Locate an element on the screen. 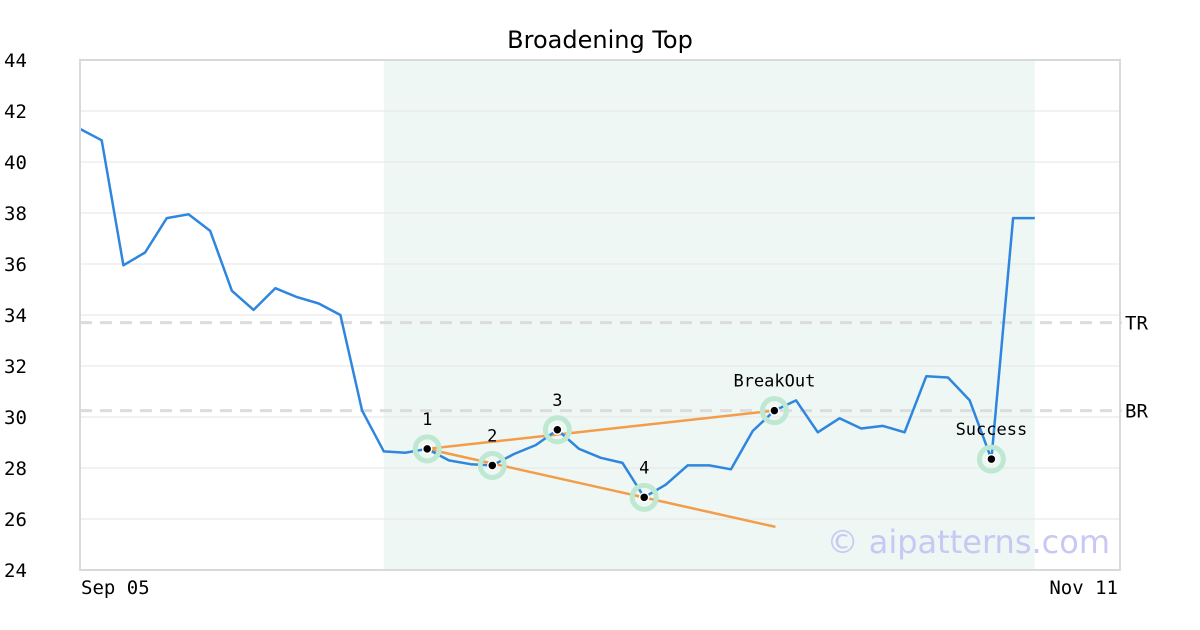 Image resolution: width=1200 pixels, height=630 pixels. y-tick-label: 44 is located at coordinates (15, 61).